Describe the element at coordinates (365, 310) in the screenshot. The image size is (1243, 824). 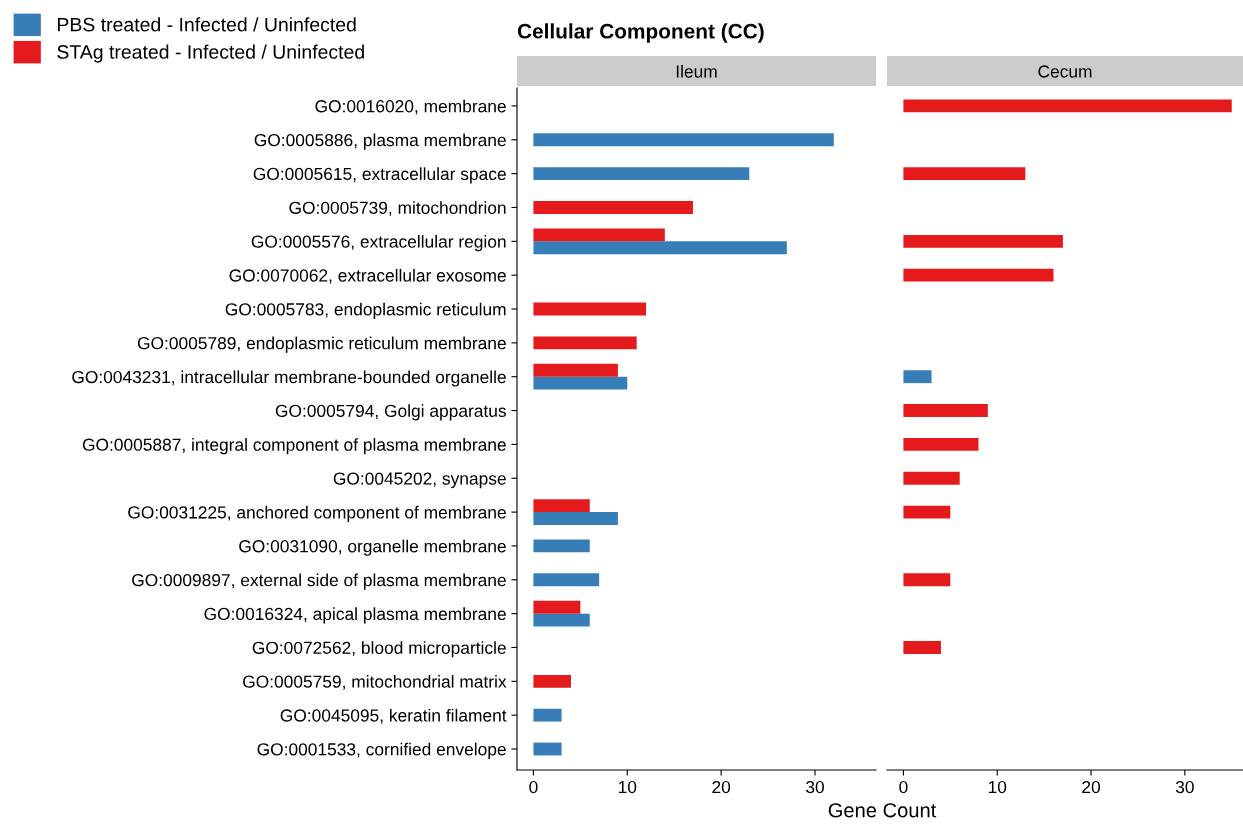
I see `y-tick-label: GO:0005783, endoplasmic reticulum` at that location.